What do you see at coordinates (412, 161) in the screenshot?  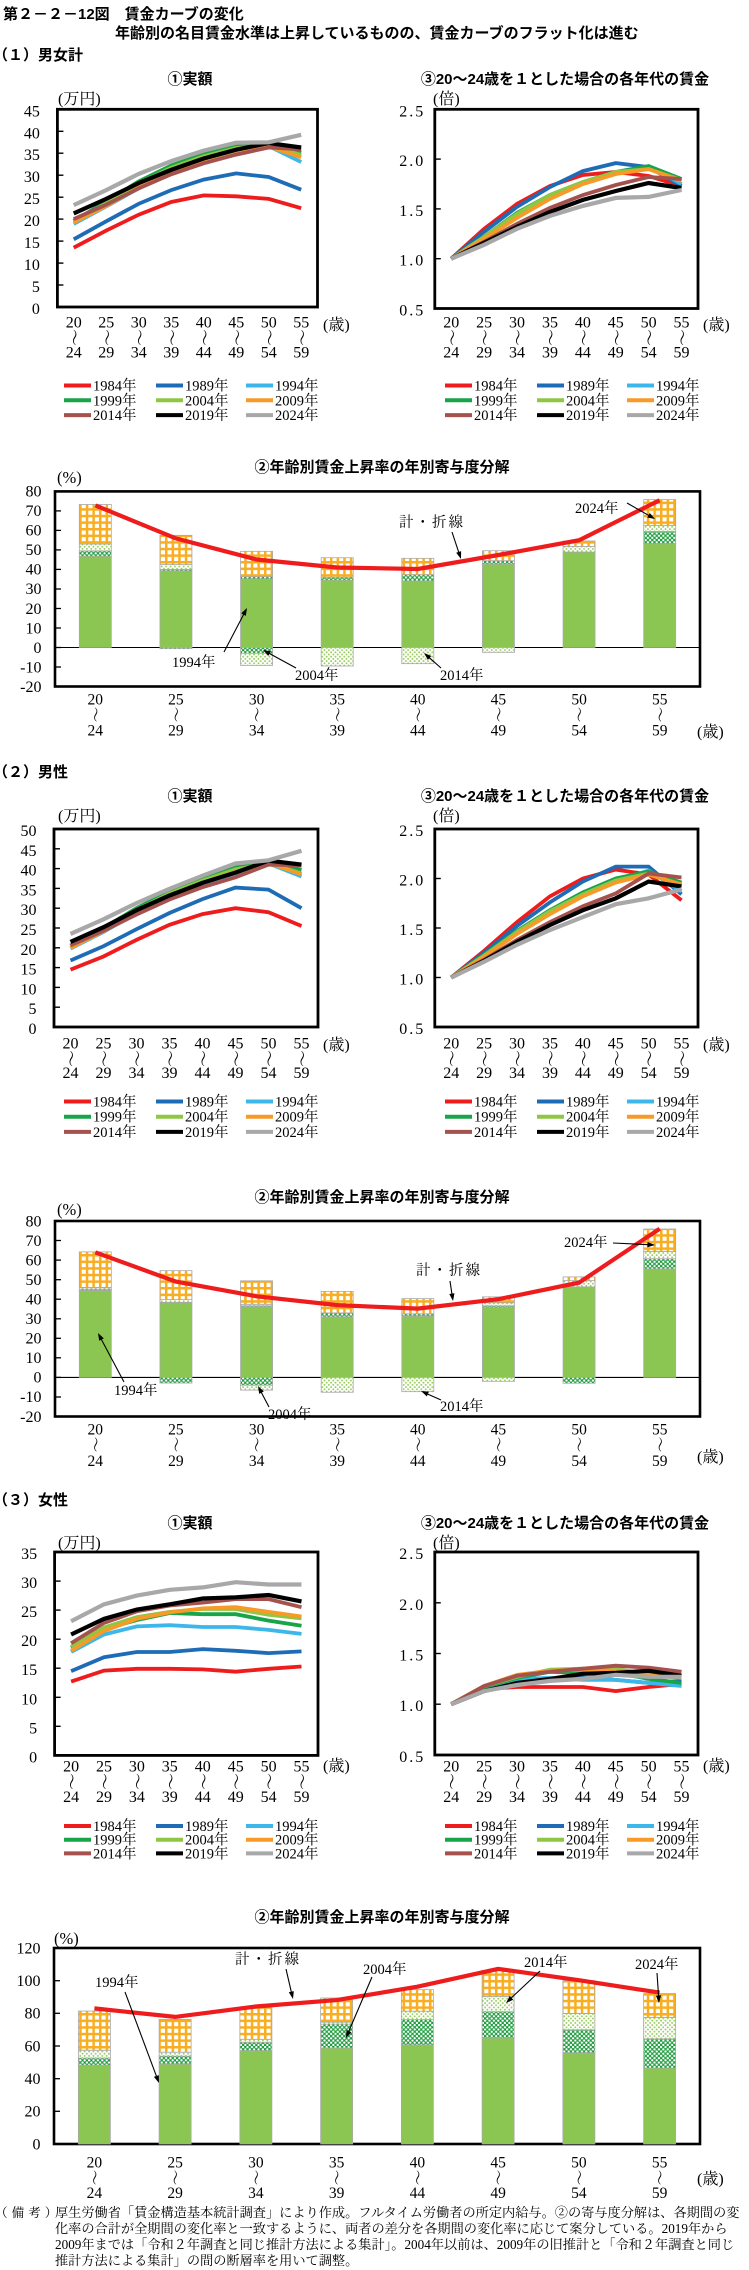 I see `svg-text: 2.0` at bounding box center [412, 161].